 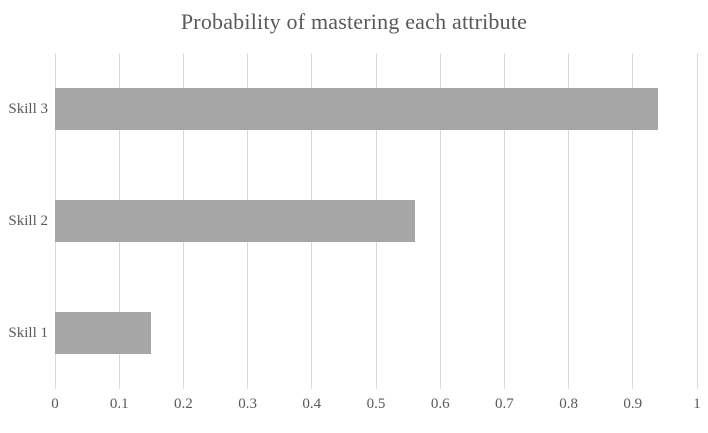 I want to click on x-tick-label: 0.7, so click(x=504, y=404).